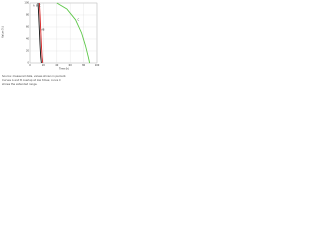 This screenshot has width=320, height=240. Describe the element at coordinates (44, 65) in the screenshot. I see `x-tick-label: 20` at that location.